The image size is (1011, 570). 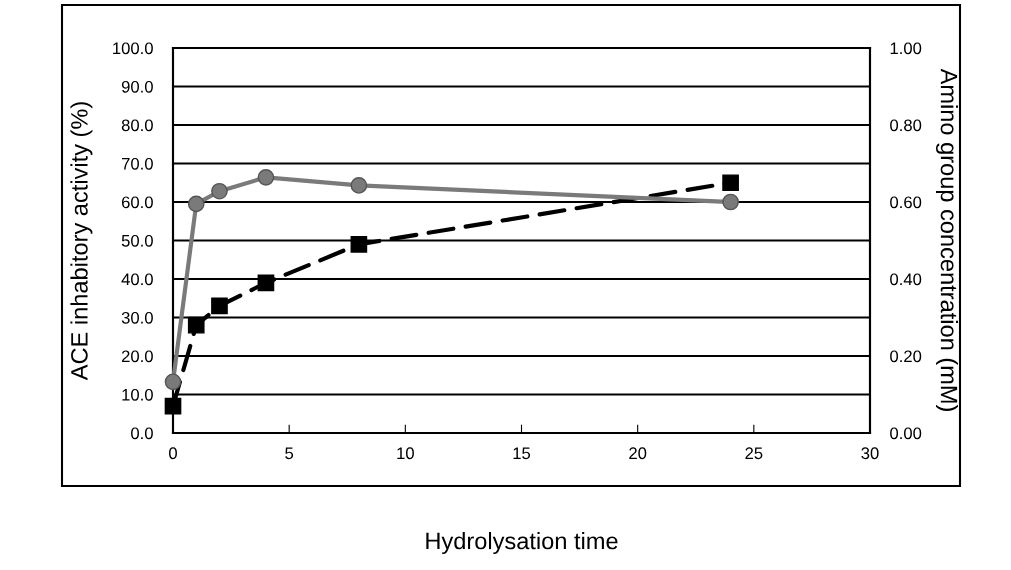 I want to click on y2-tick-label: 0.60, so click(x=906, y=202).